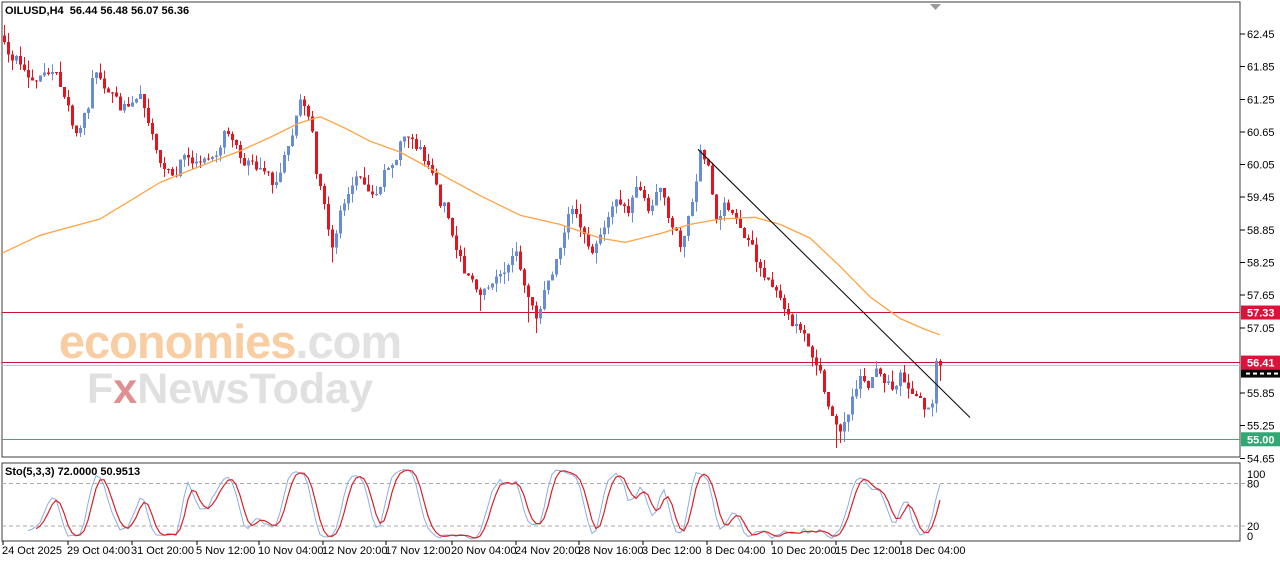 The image size is (1280, 567). I want to click on sto-signal-line, so click(488, 504).